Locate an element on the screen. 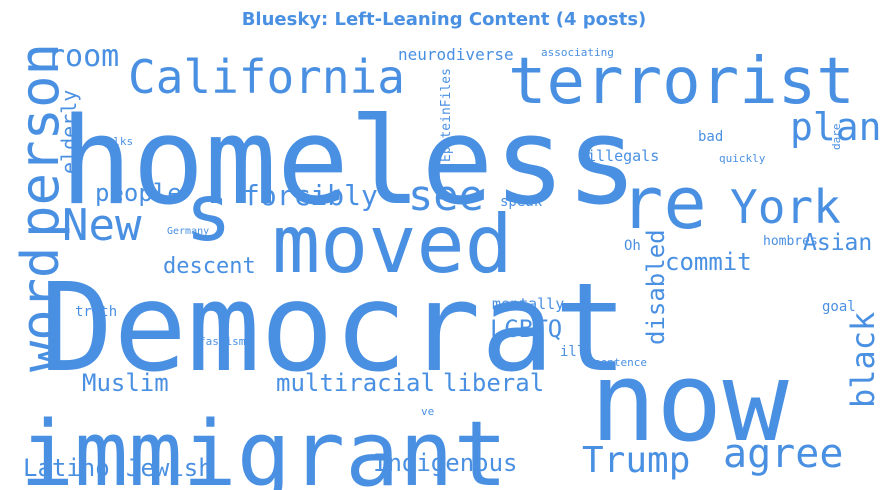 This screenshot has width=888, height=490. word-trump: Trump is located at coordinates (636, 460).